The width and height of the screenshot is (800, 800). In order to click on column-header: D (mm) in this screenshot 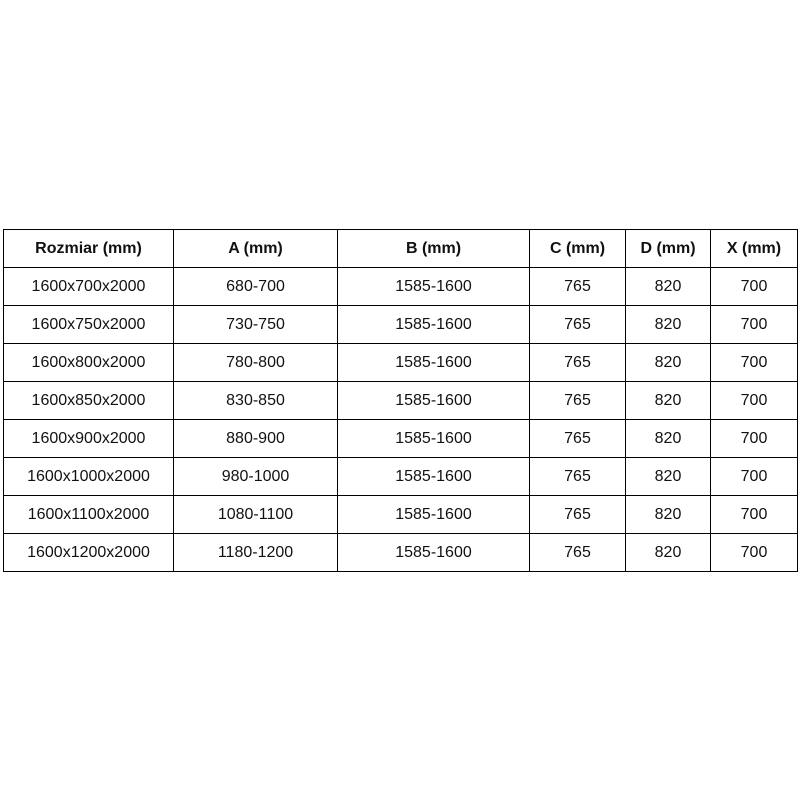, I will do `click(668, 248)`.